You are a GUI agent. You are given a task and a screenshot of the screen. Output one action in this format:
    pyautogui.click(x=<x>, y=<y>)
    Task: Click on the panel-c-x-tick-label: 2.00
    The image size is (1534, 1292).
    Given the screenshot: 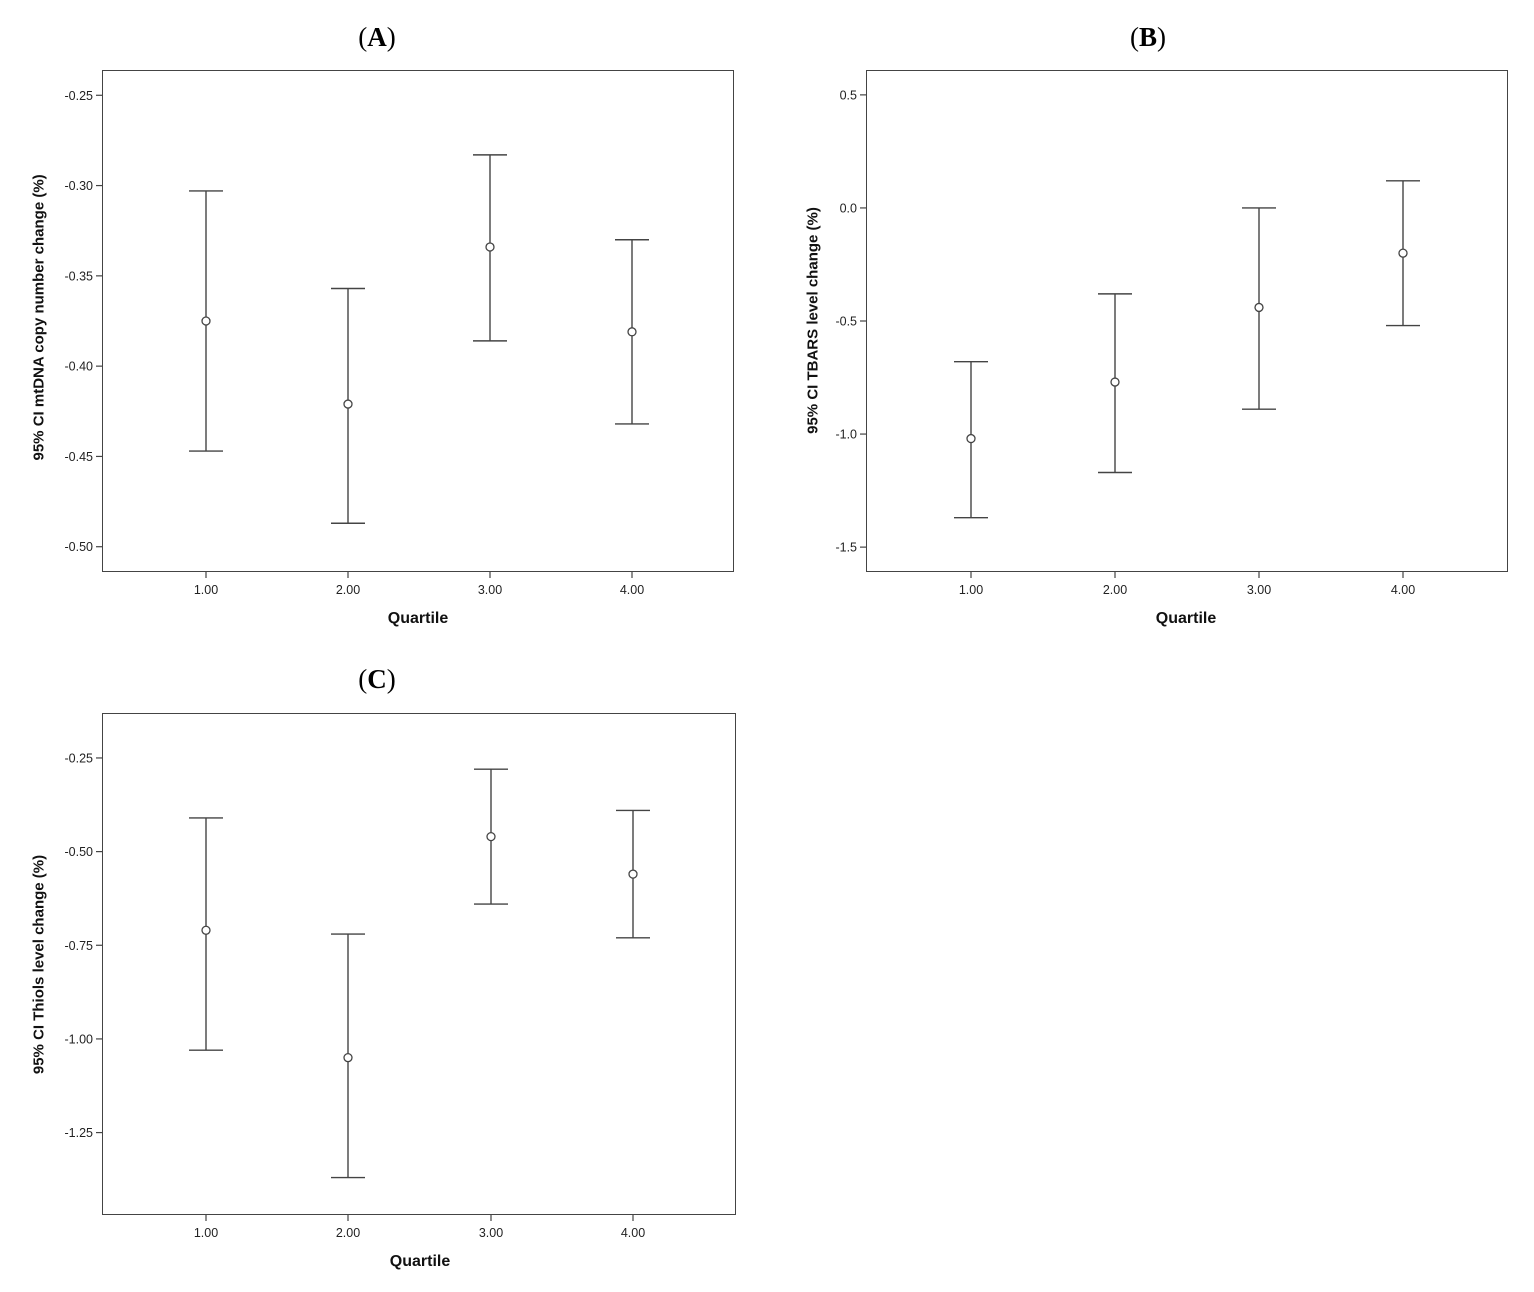 What is the action you would take?
    pyautogui.click(x=348, y=1233)
    